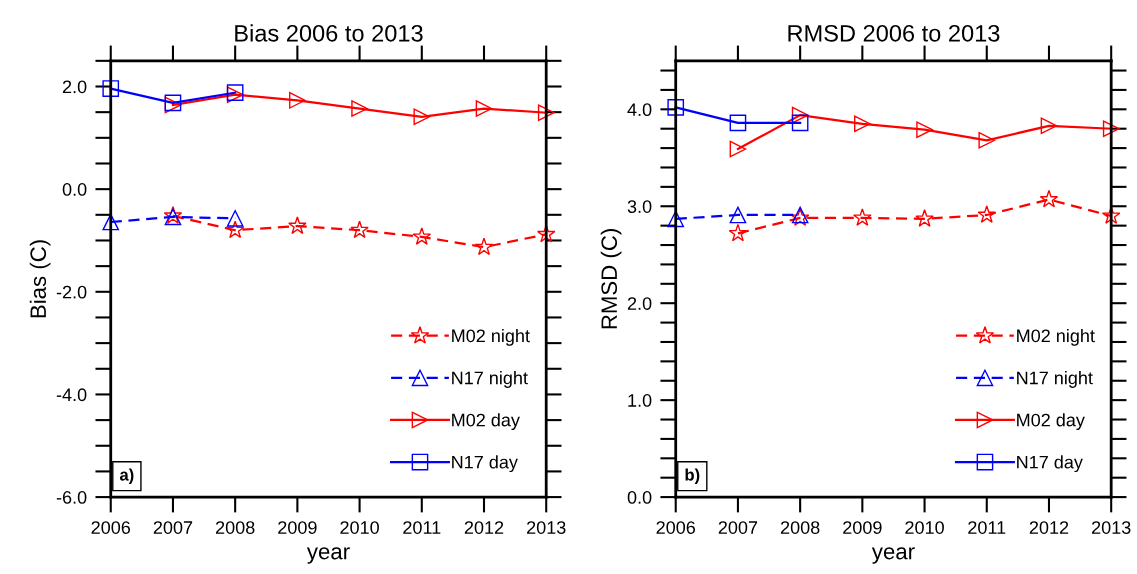  Describe the element at coordinates (329, 33) in the screenshot. I see `chart-title: Bias 2006 to 2013` at that location.